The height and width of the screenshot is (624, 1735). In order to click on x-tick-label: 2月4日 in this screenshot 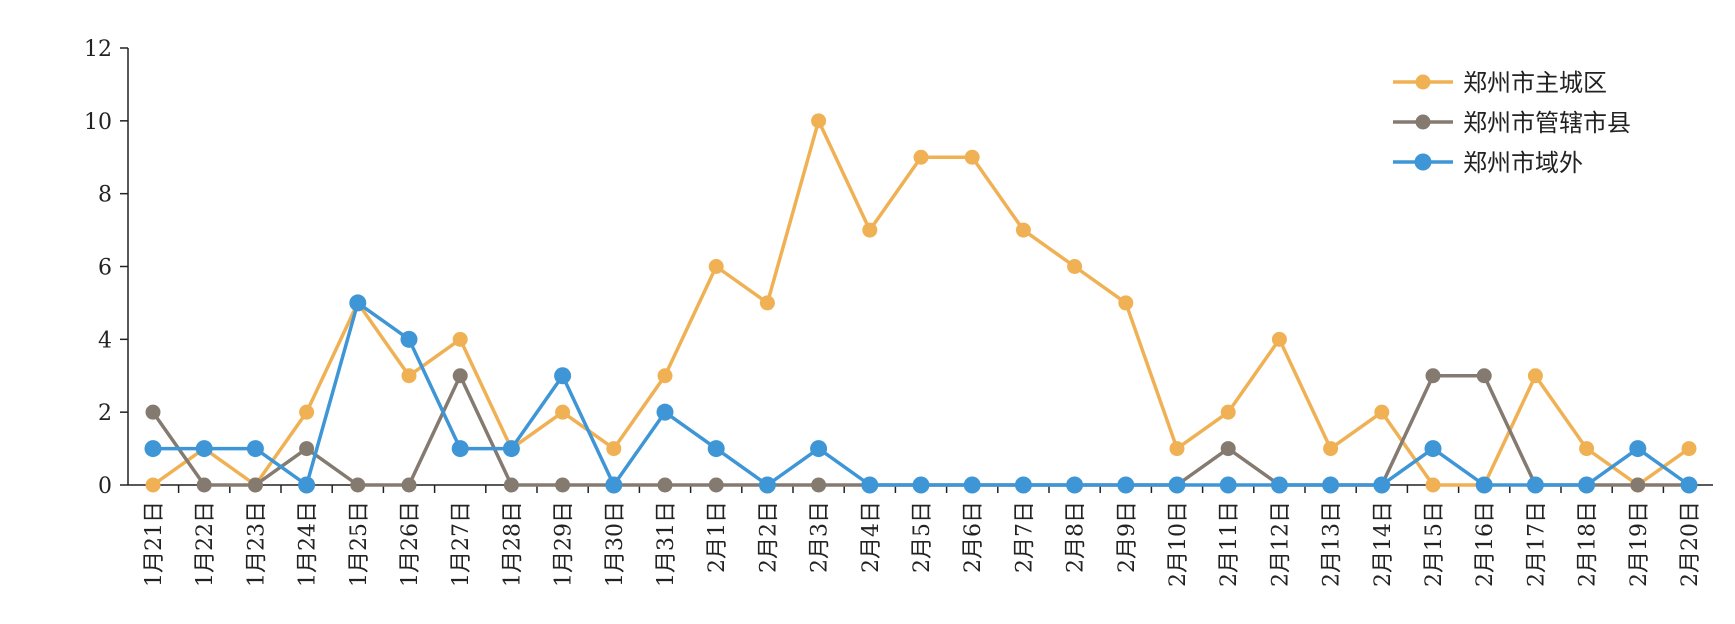, I will do `click(871, 537)`.